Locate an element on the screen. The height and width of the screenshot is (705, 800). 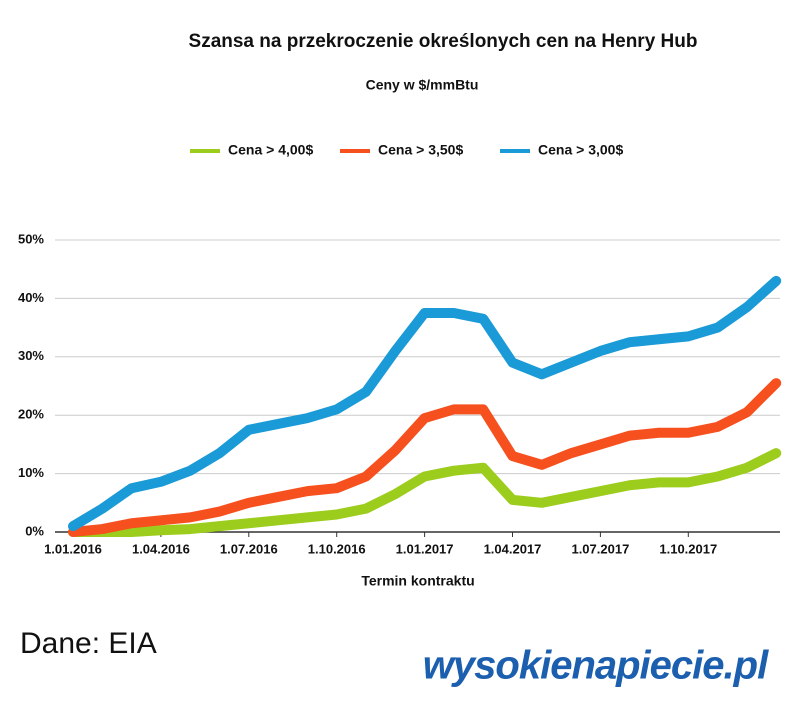
legend-label: Cena > 3,50$ is located at coordinates (420, 150).